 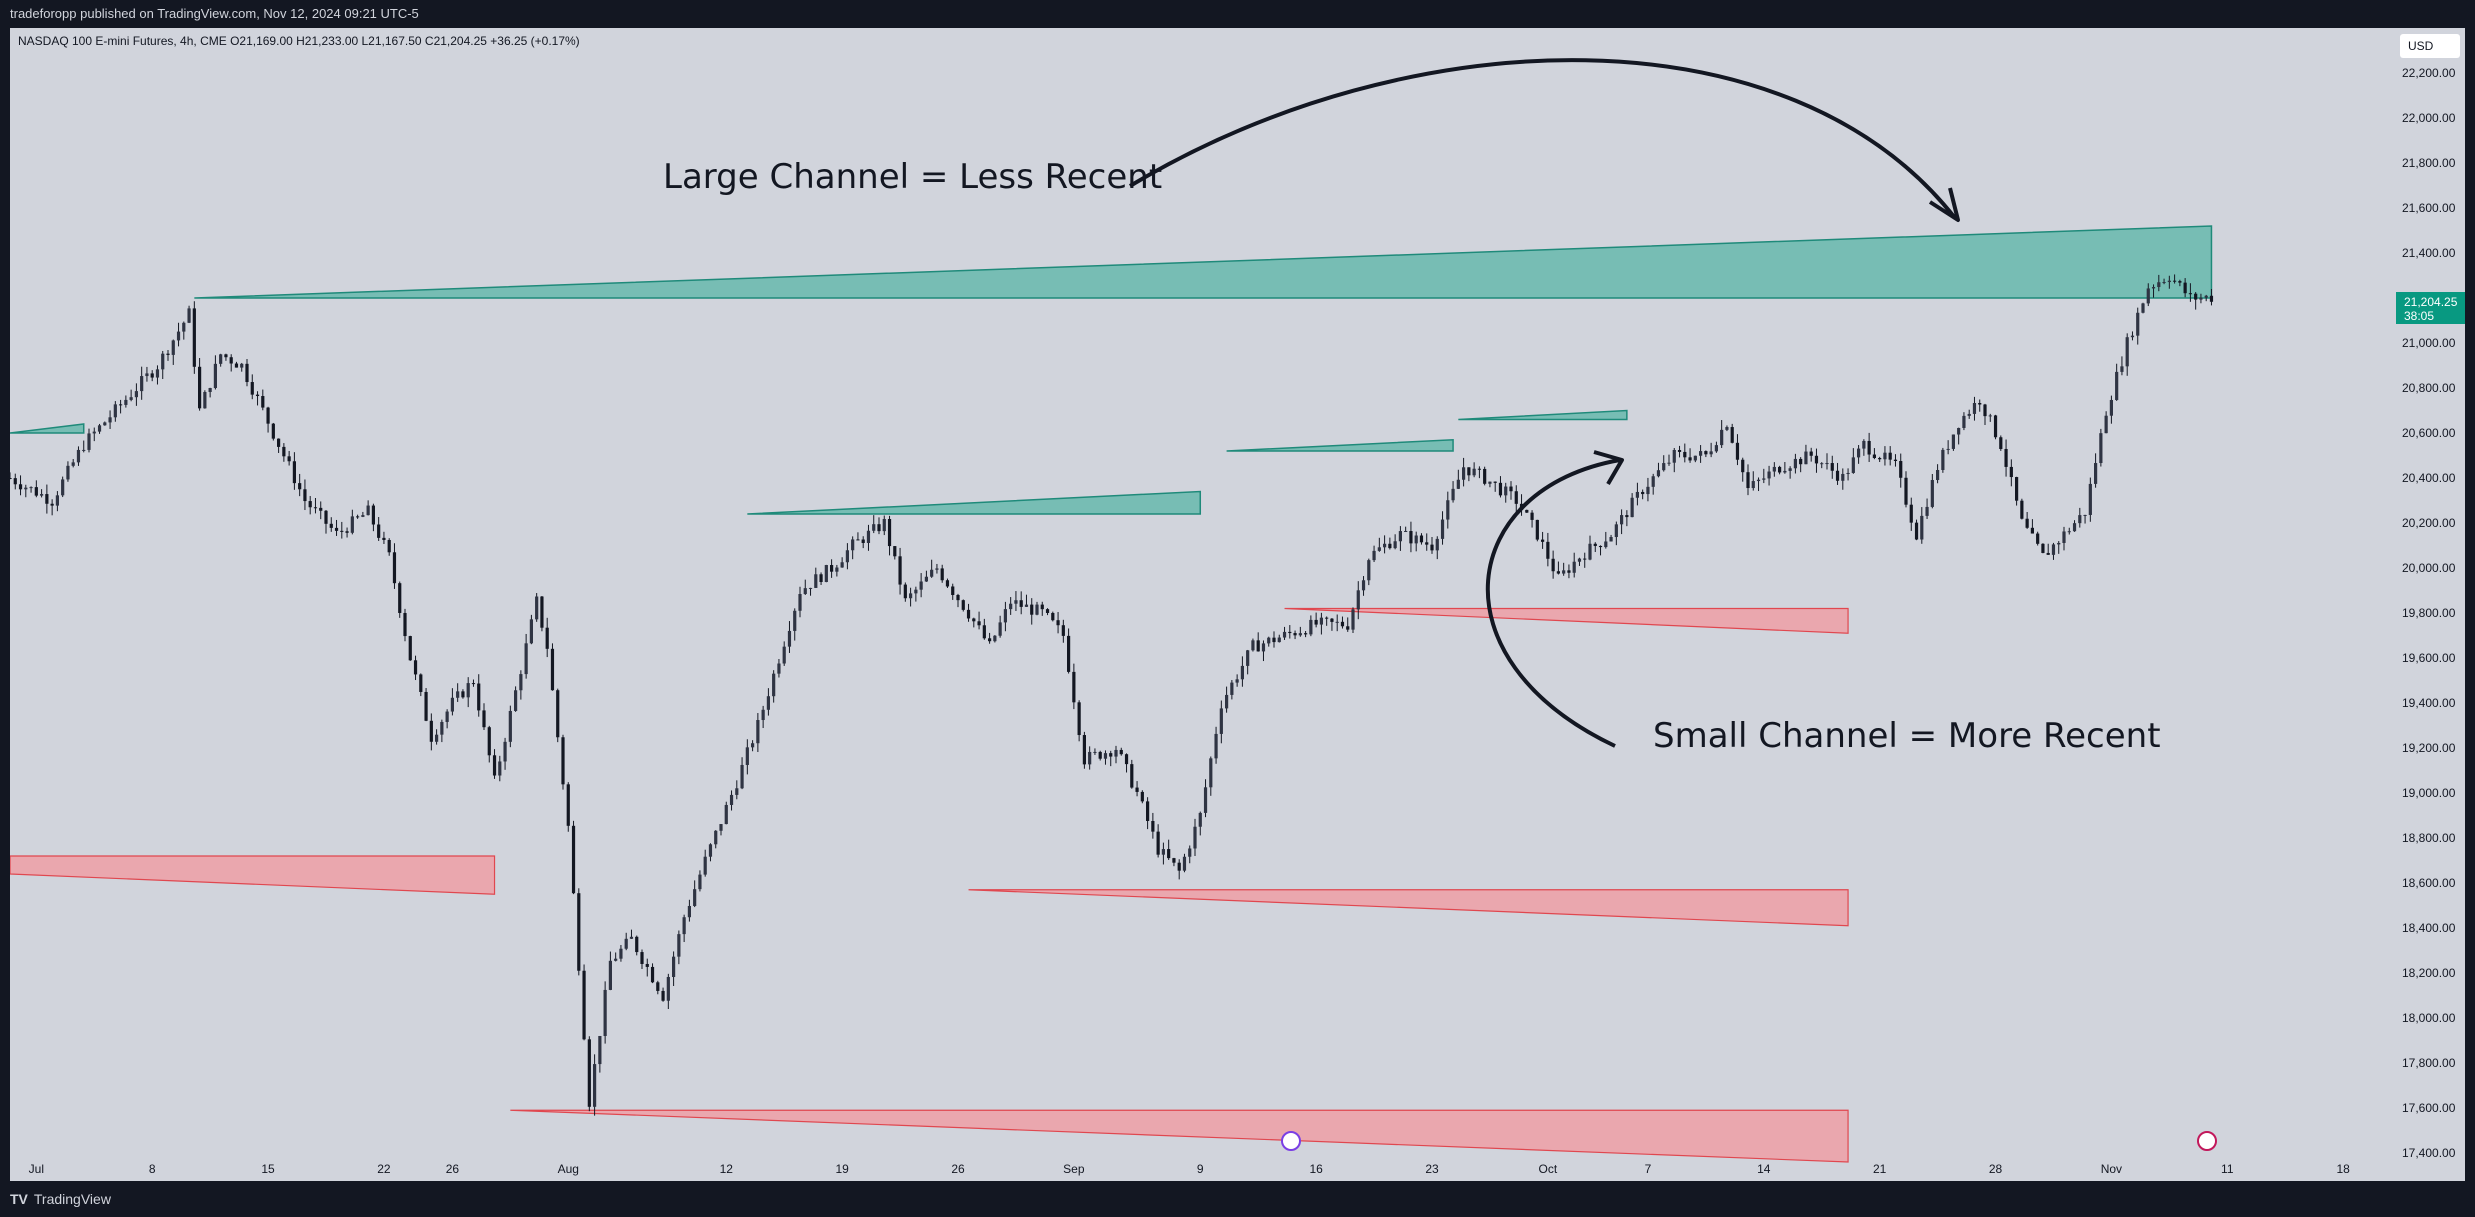 I want to click on y-axis-tick: 20,200.00, so click(x=2429, y=523).